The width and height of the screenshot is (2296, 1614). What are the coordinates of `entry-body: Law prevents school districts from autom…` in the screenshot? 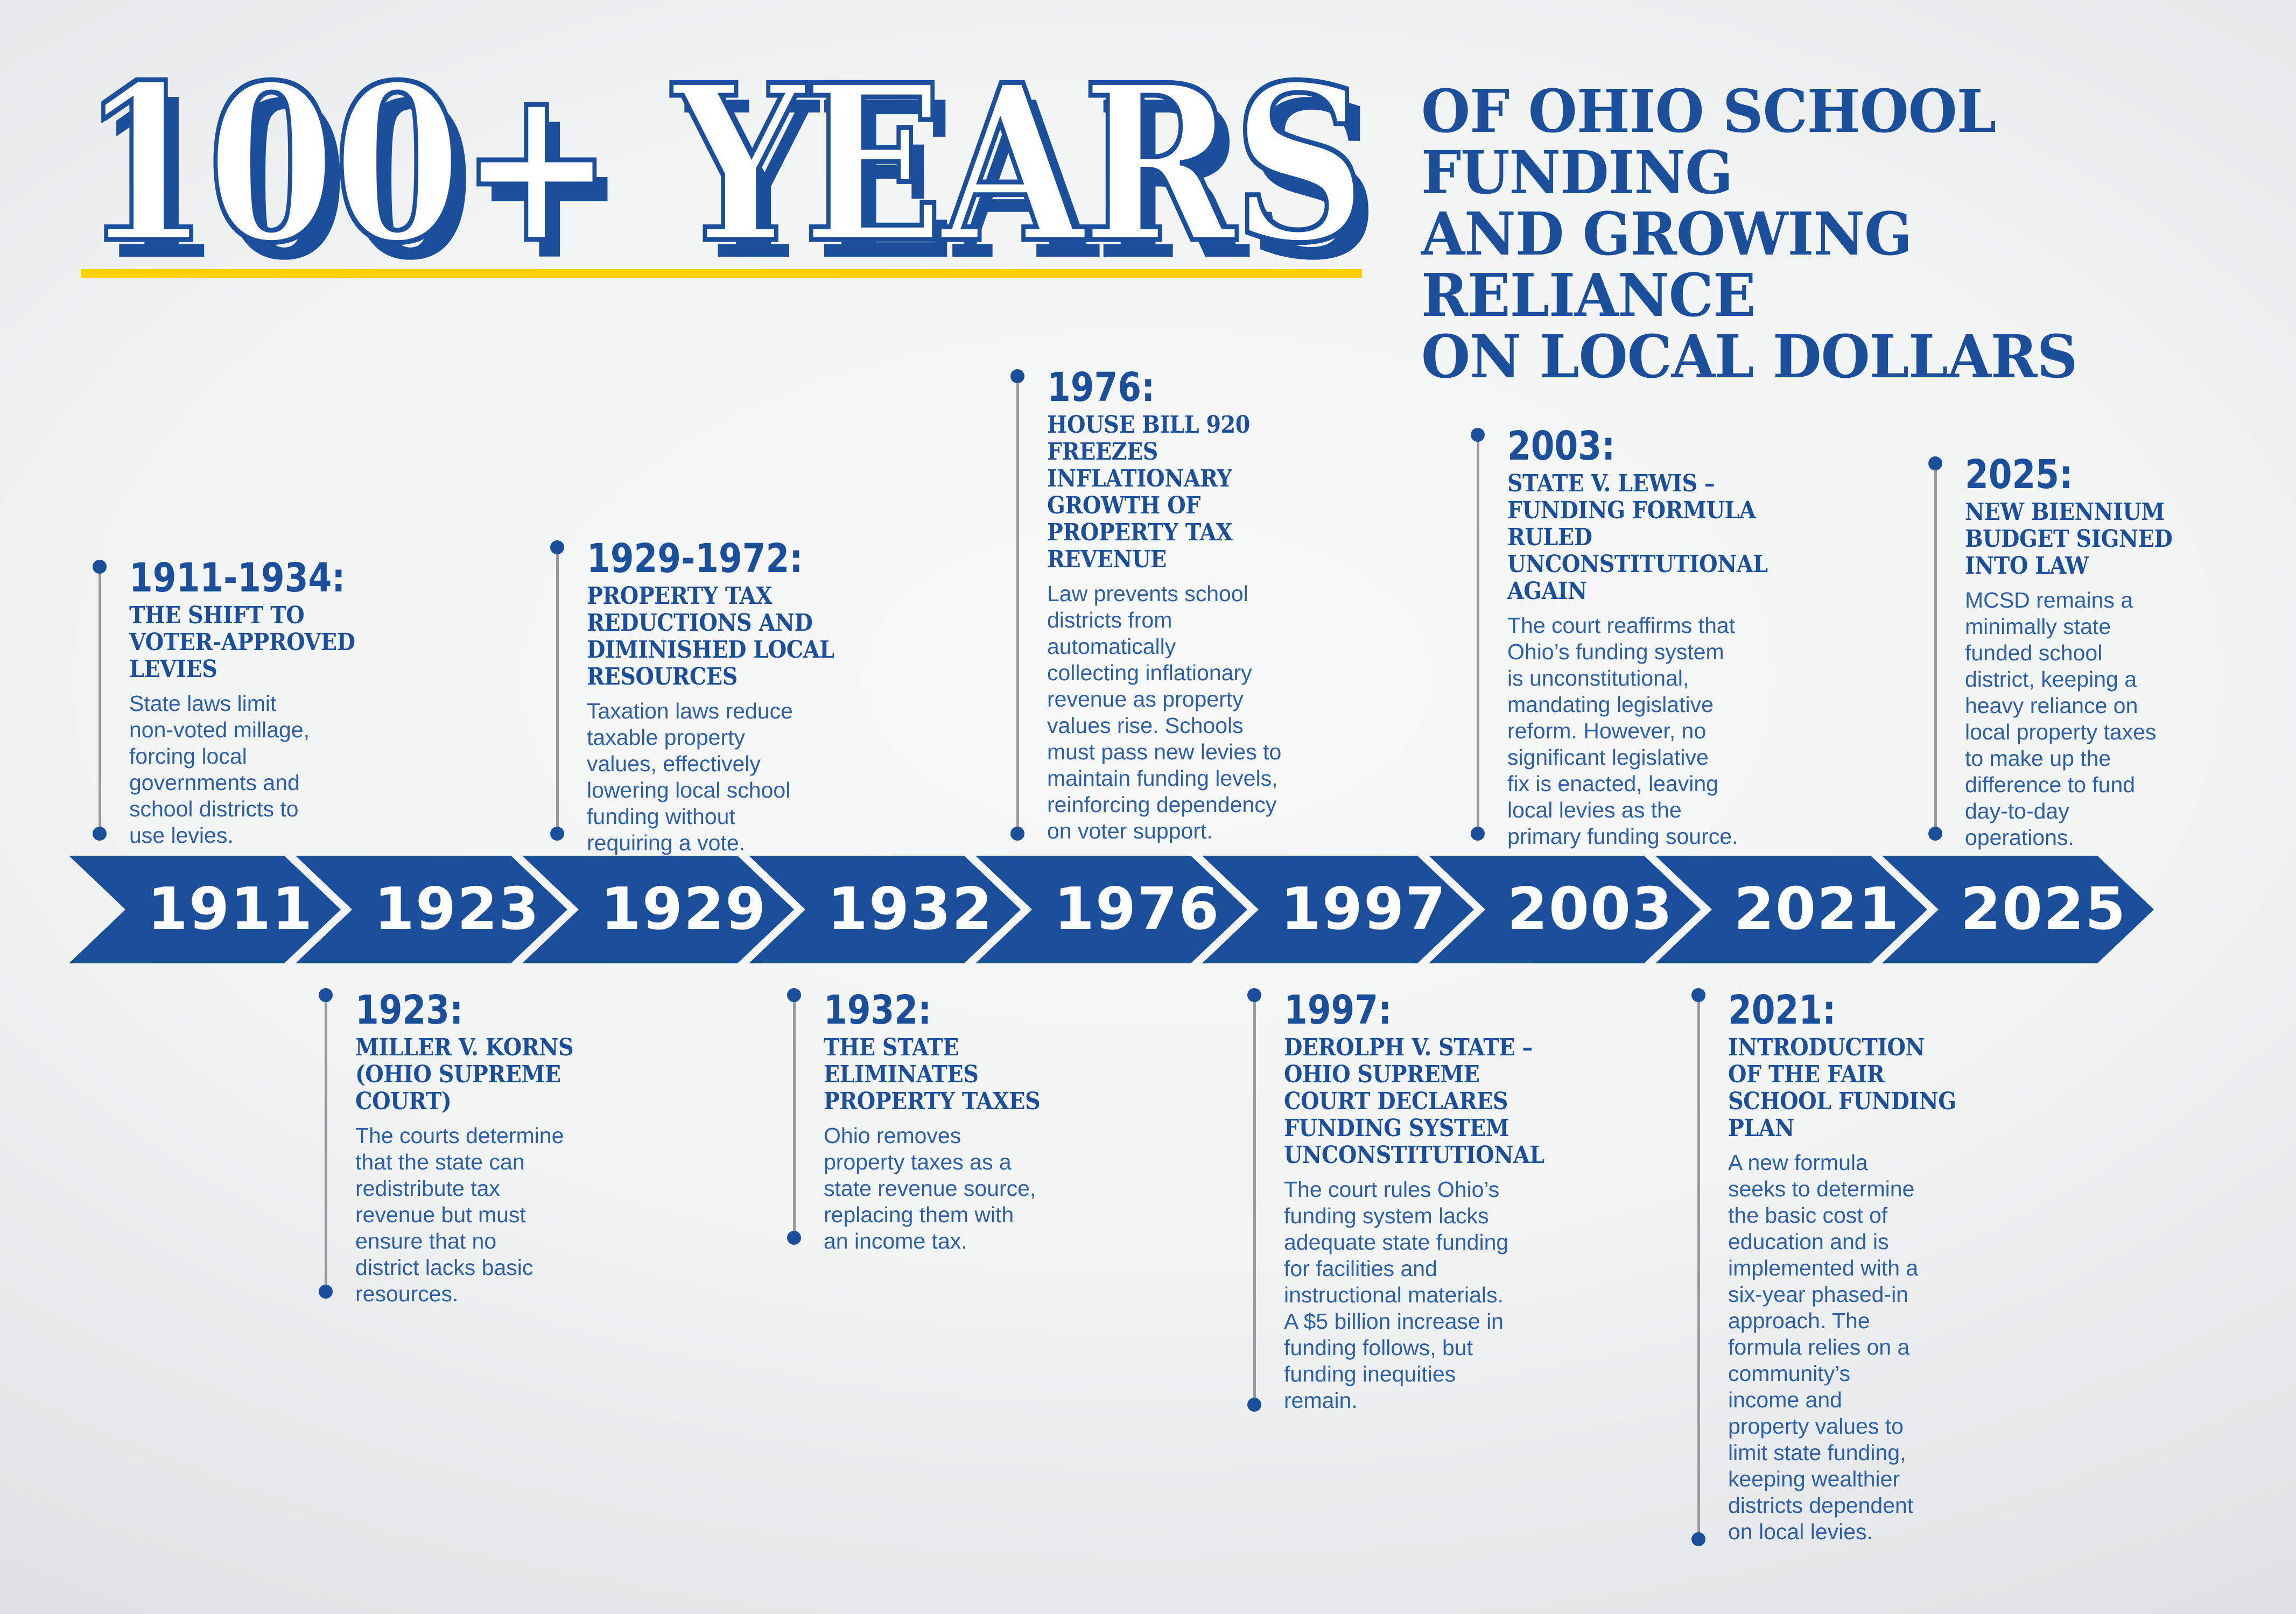 It's located at (1165, 712).